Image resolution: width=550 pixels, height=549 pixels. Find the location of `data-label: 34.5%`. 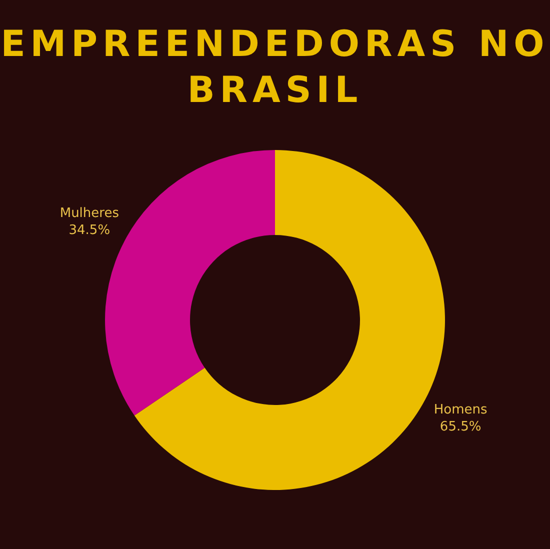

data-label: 34.5% is located at coordinates (89, 230).